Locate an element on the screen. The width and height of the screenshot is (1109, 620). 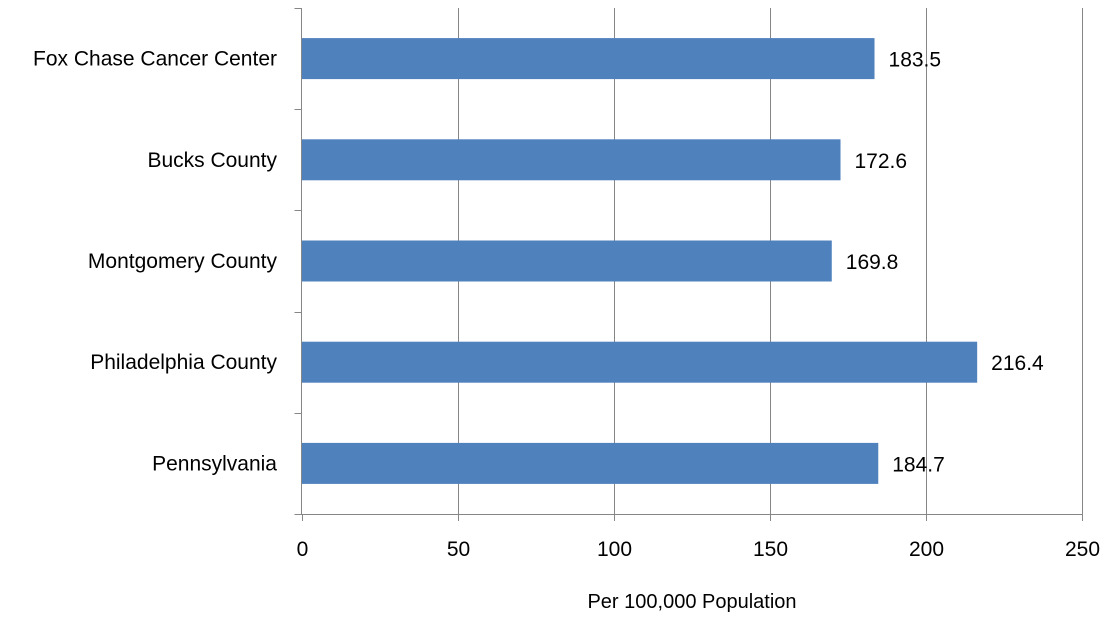
category-label-2: Montgomery County is located at coordinates (183, 261).